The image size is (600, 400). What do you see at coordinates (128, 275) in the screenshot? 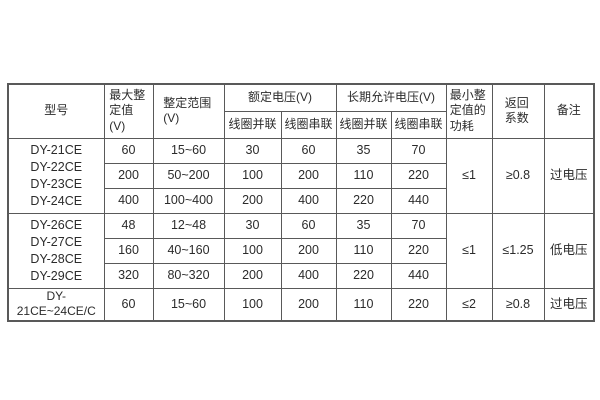
I see `cell-max-setting: 320` at bounding box center [128, 275].